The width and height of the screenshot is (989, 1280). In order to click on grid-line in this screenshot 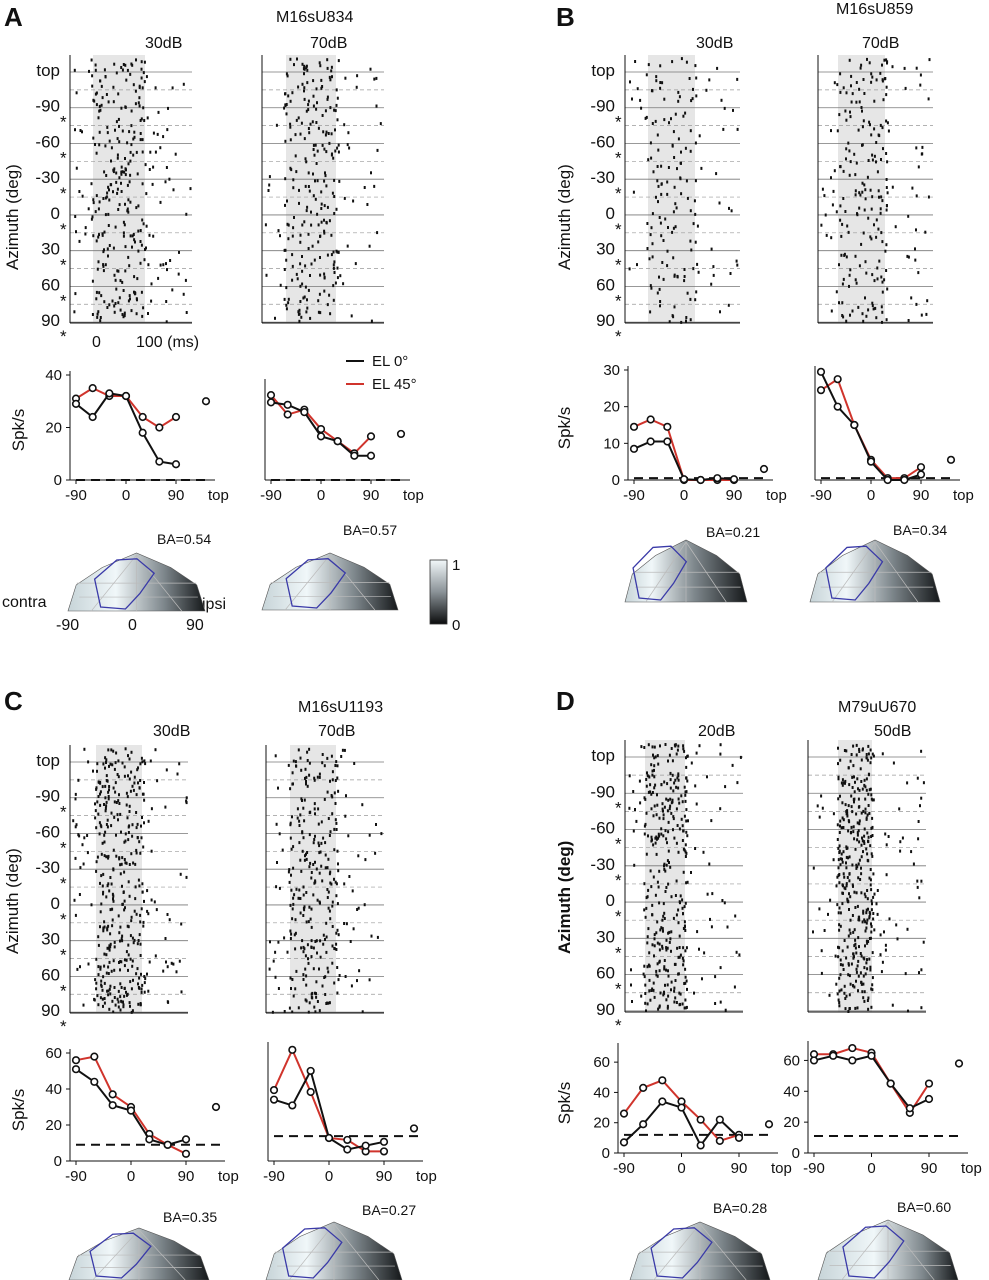, I will do `click(723, 1251)`.